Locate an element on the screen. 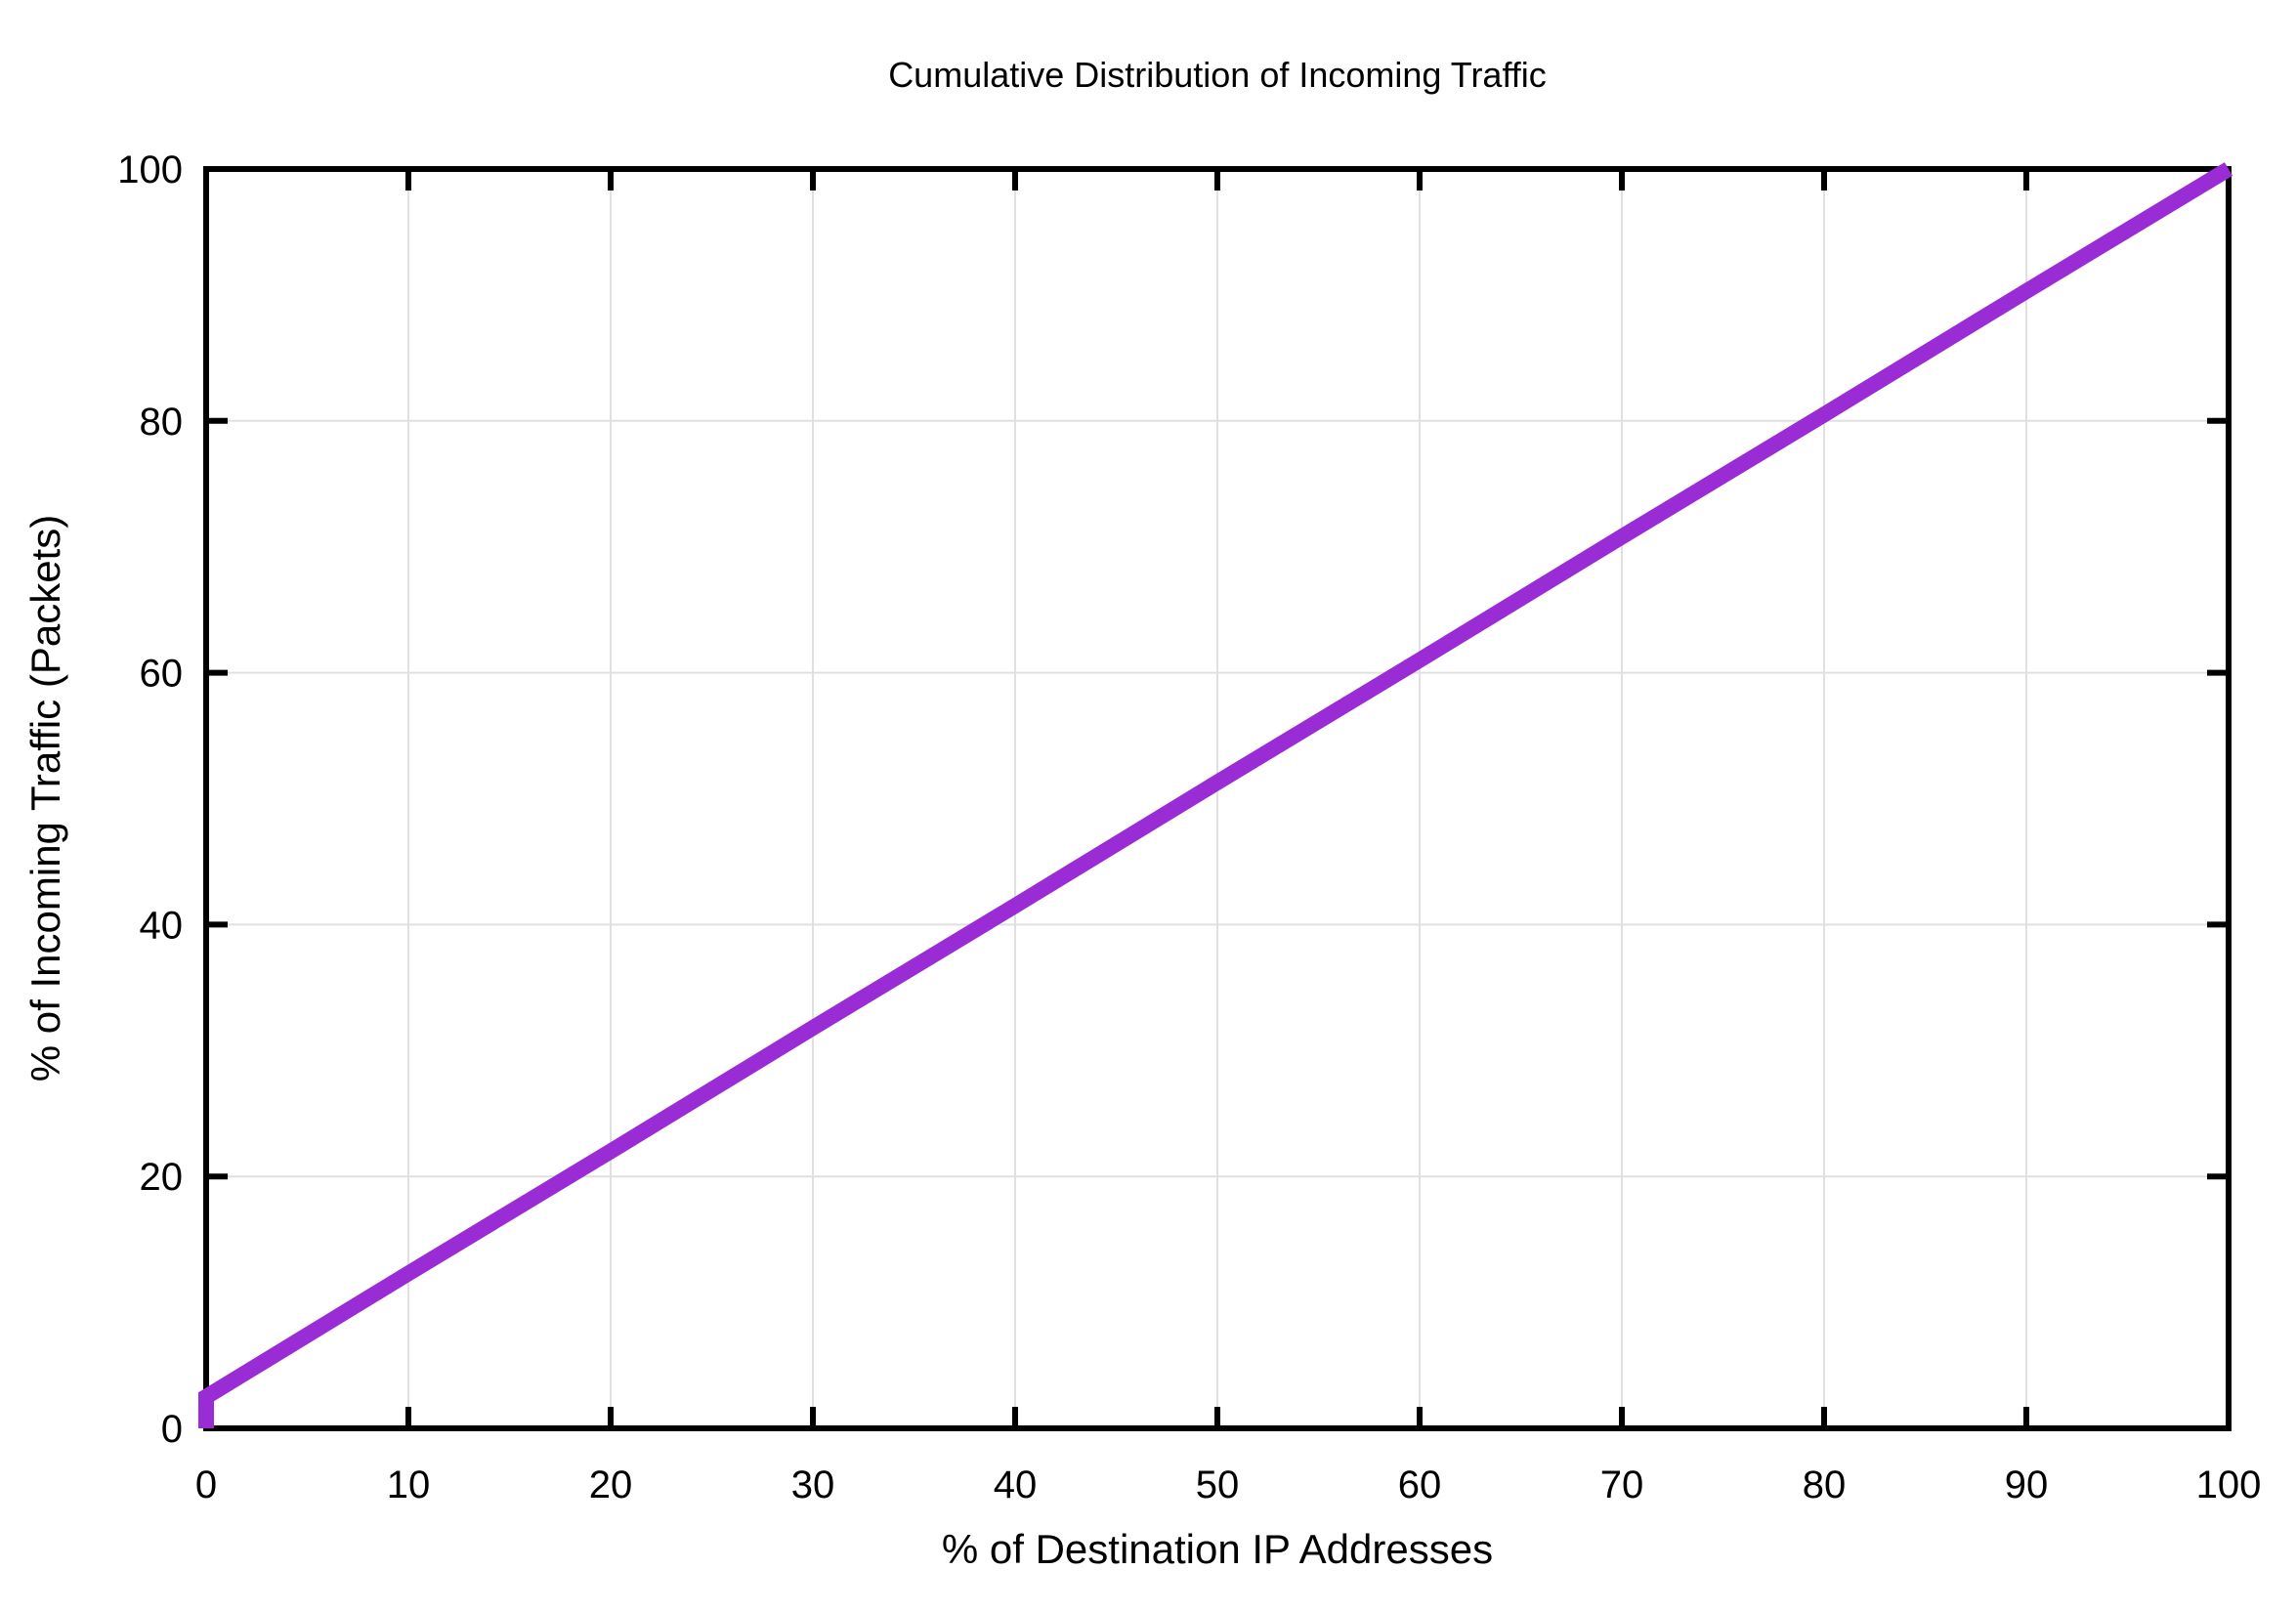 This screenshot has width=2296, height=1612. x-tick-label: 40 is located at coordinates (1016, 1485).